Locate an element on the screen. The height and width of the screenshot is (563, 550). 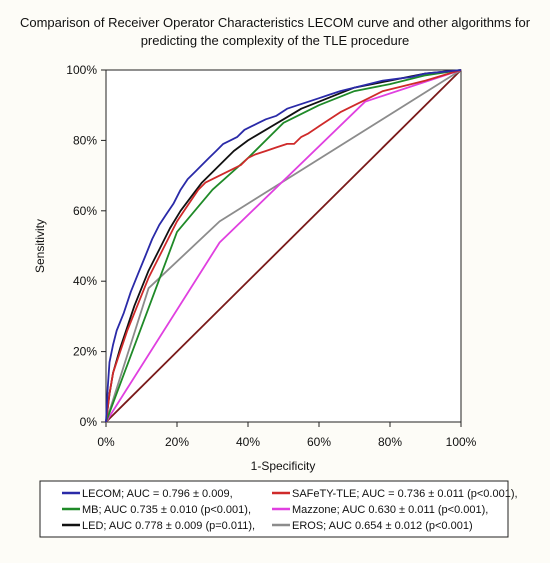
y-tick-label: 100% is located at coordinates (81, 70).